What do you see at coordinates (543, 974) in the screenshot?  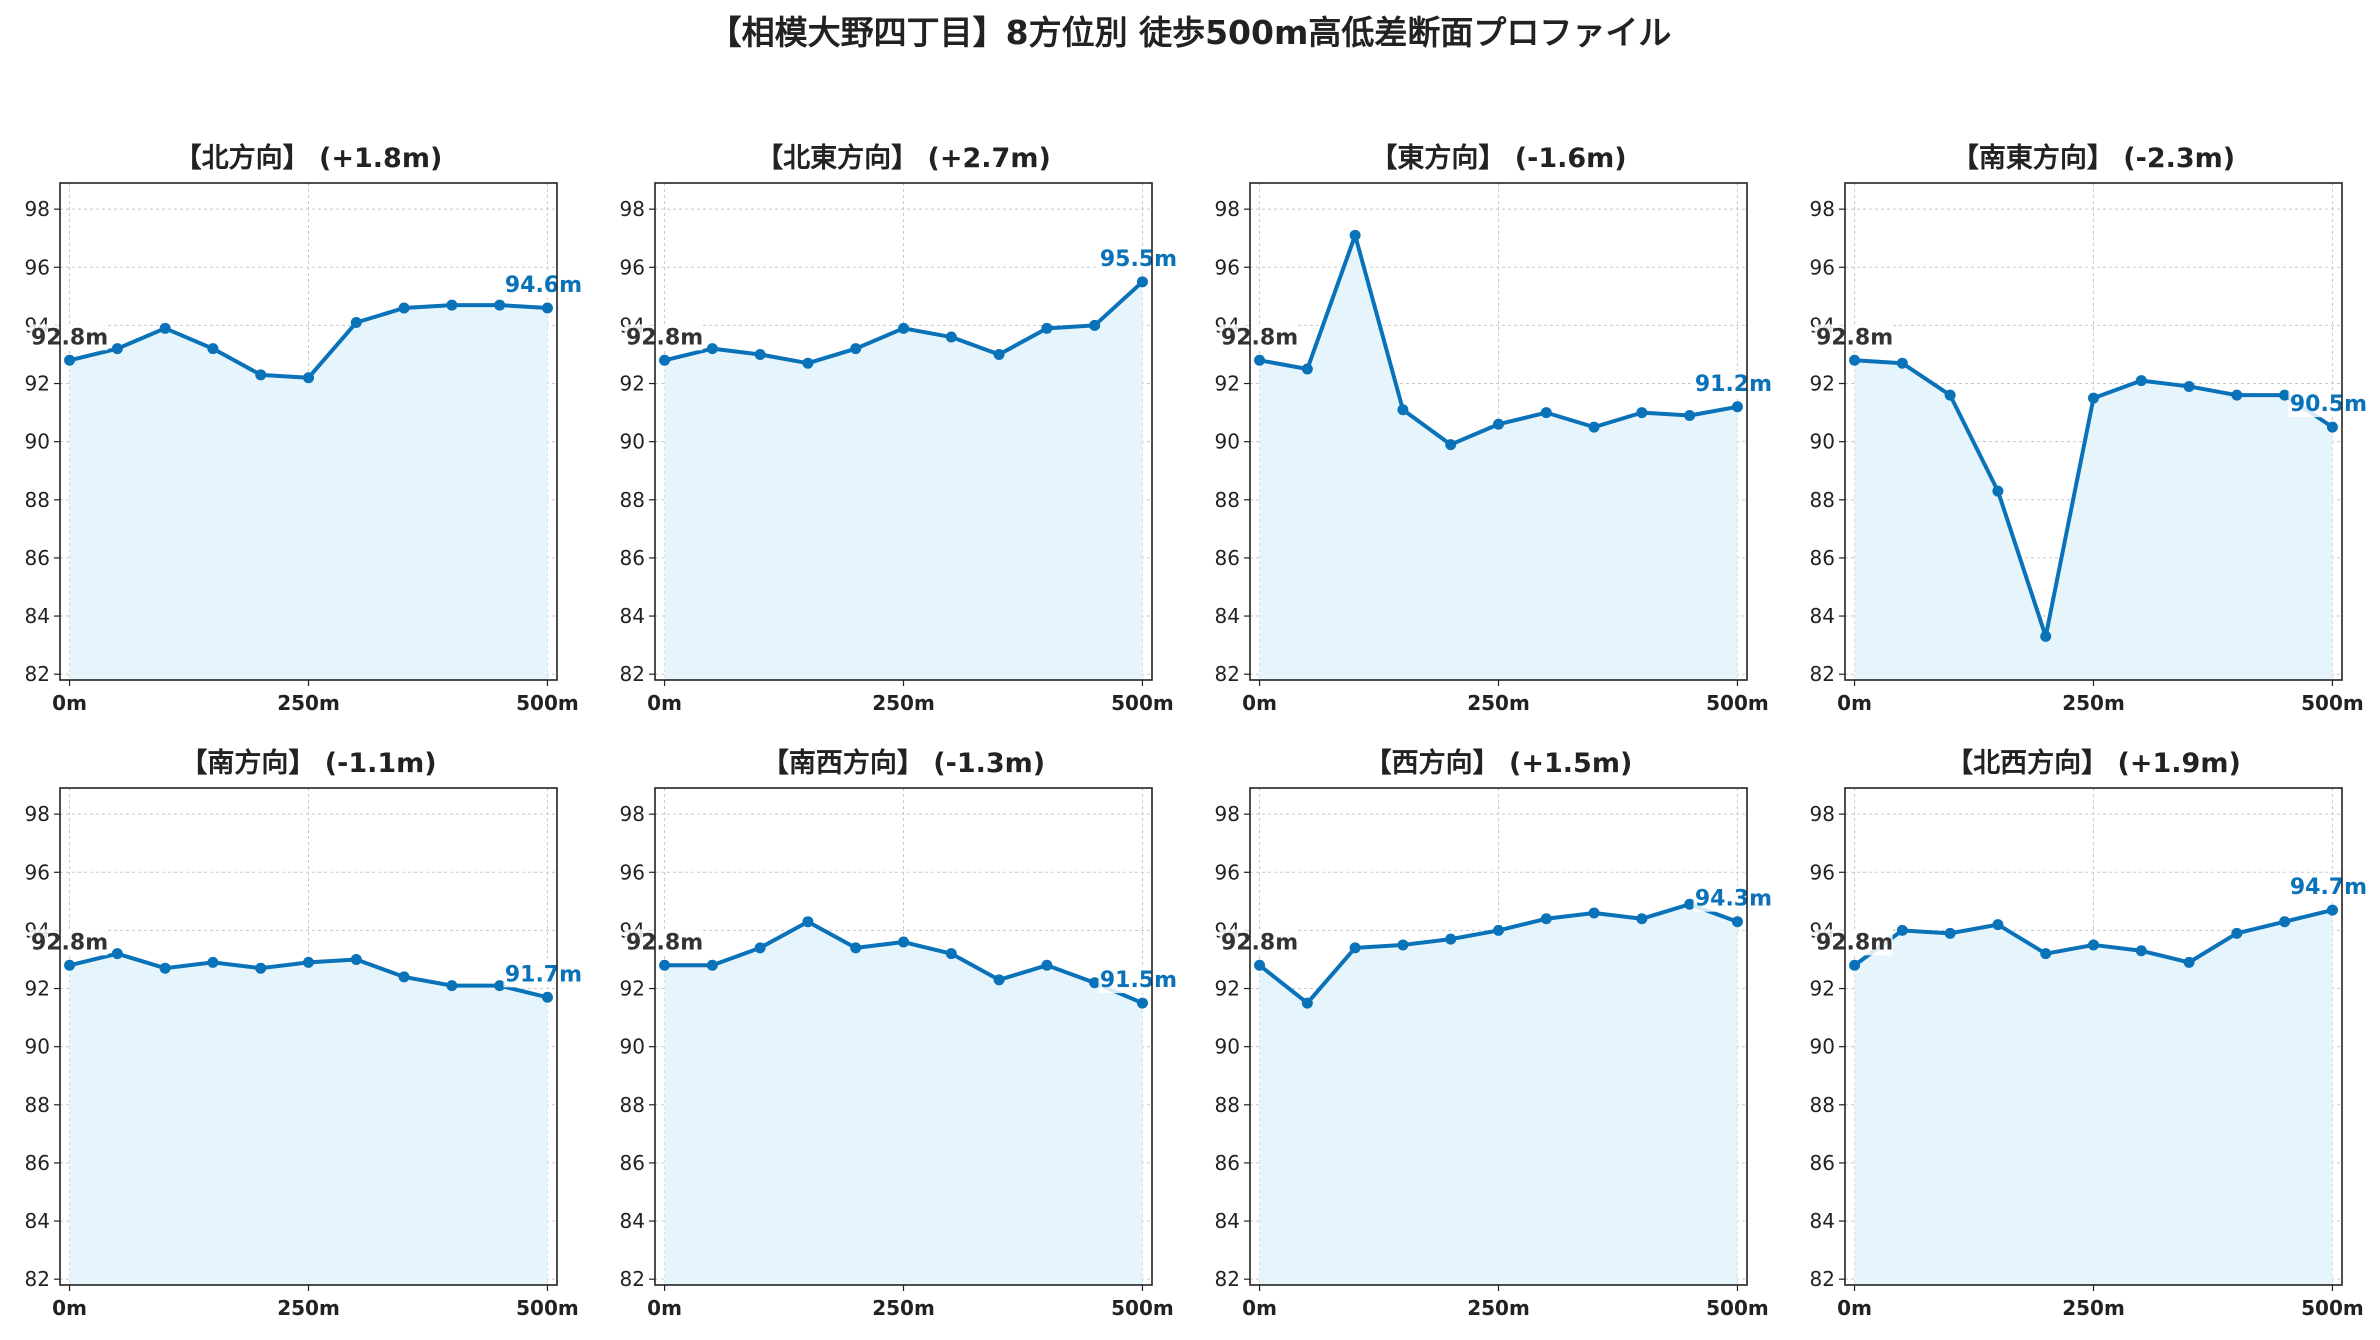 I see `end-label: 91.7m` at bounding box center [543, 974].